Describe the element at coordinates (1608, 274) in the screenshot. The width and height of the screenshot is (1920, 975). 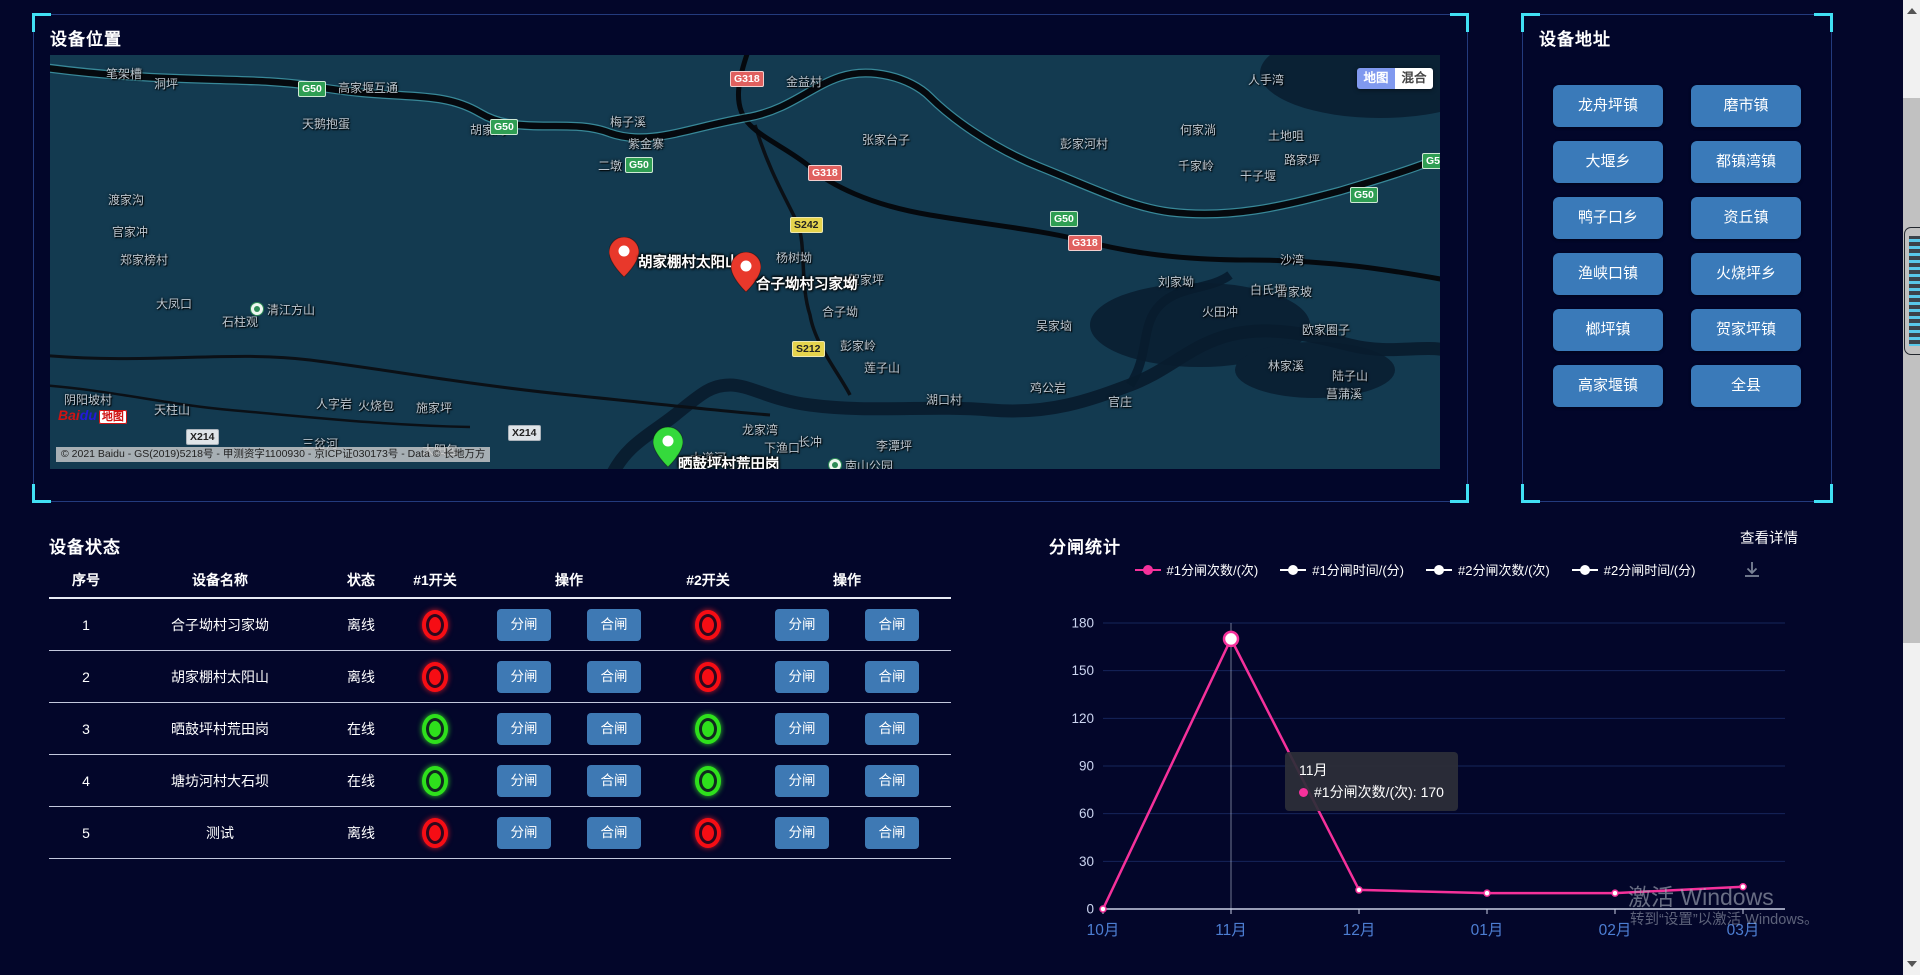
I see `address-button: 渔峡口镇` at that location.